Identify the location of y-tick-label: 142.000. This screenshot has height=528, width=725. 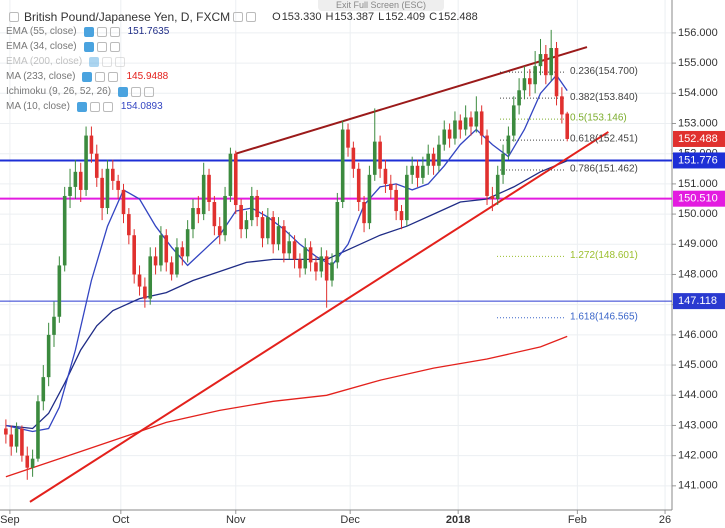
(698, 456).